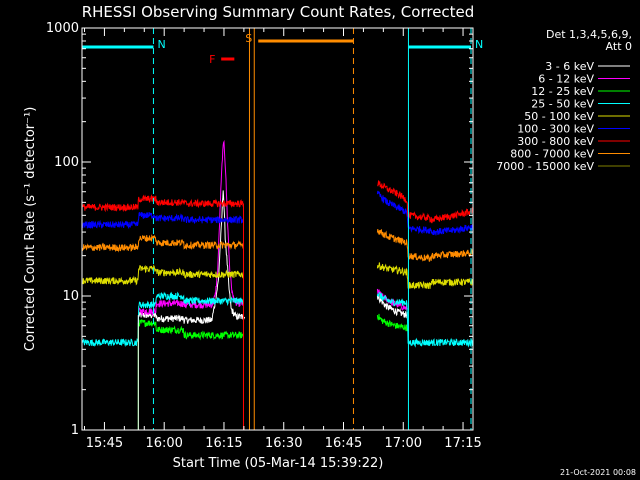  What do you see at coordinates (223, 443) in the screenshot?
I see `x-tick-label: 16:15` at bounding box center [223, 443].